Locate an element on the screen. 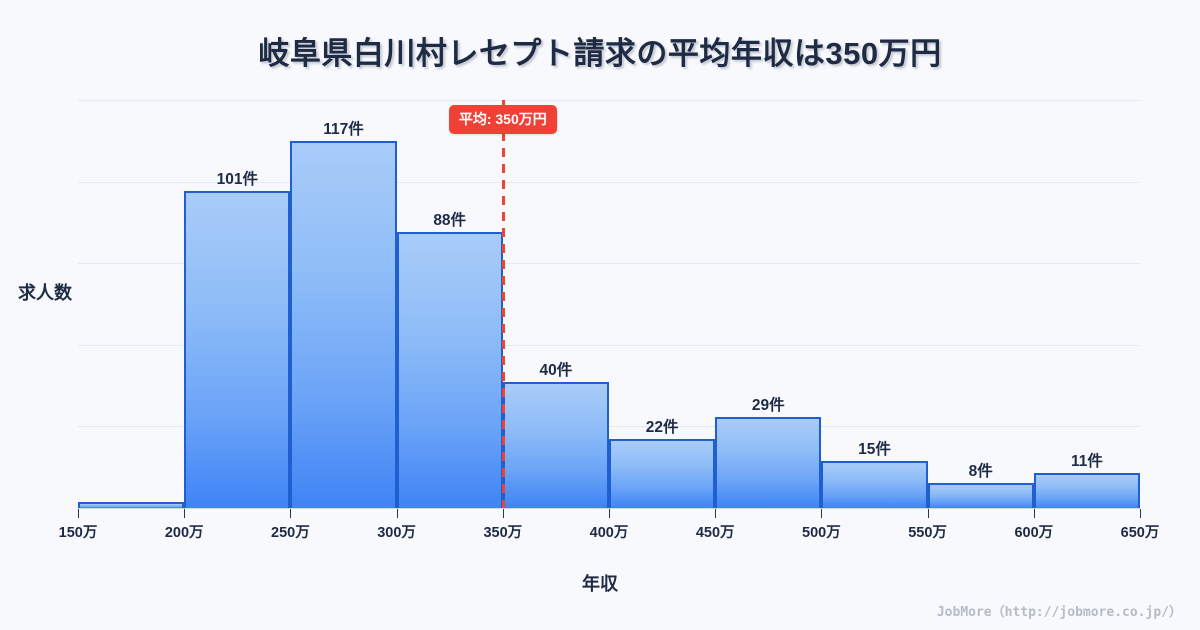 The image size is (1200, 630). bar-value-label: 88件 is located at coordinates (450, 220).